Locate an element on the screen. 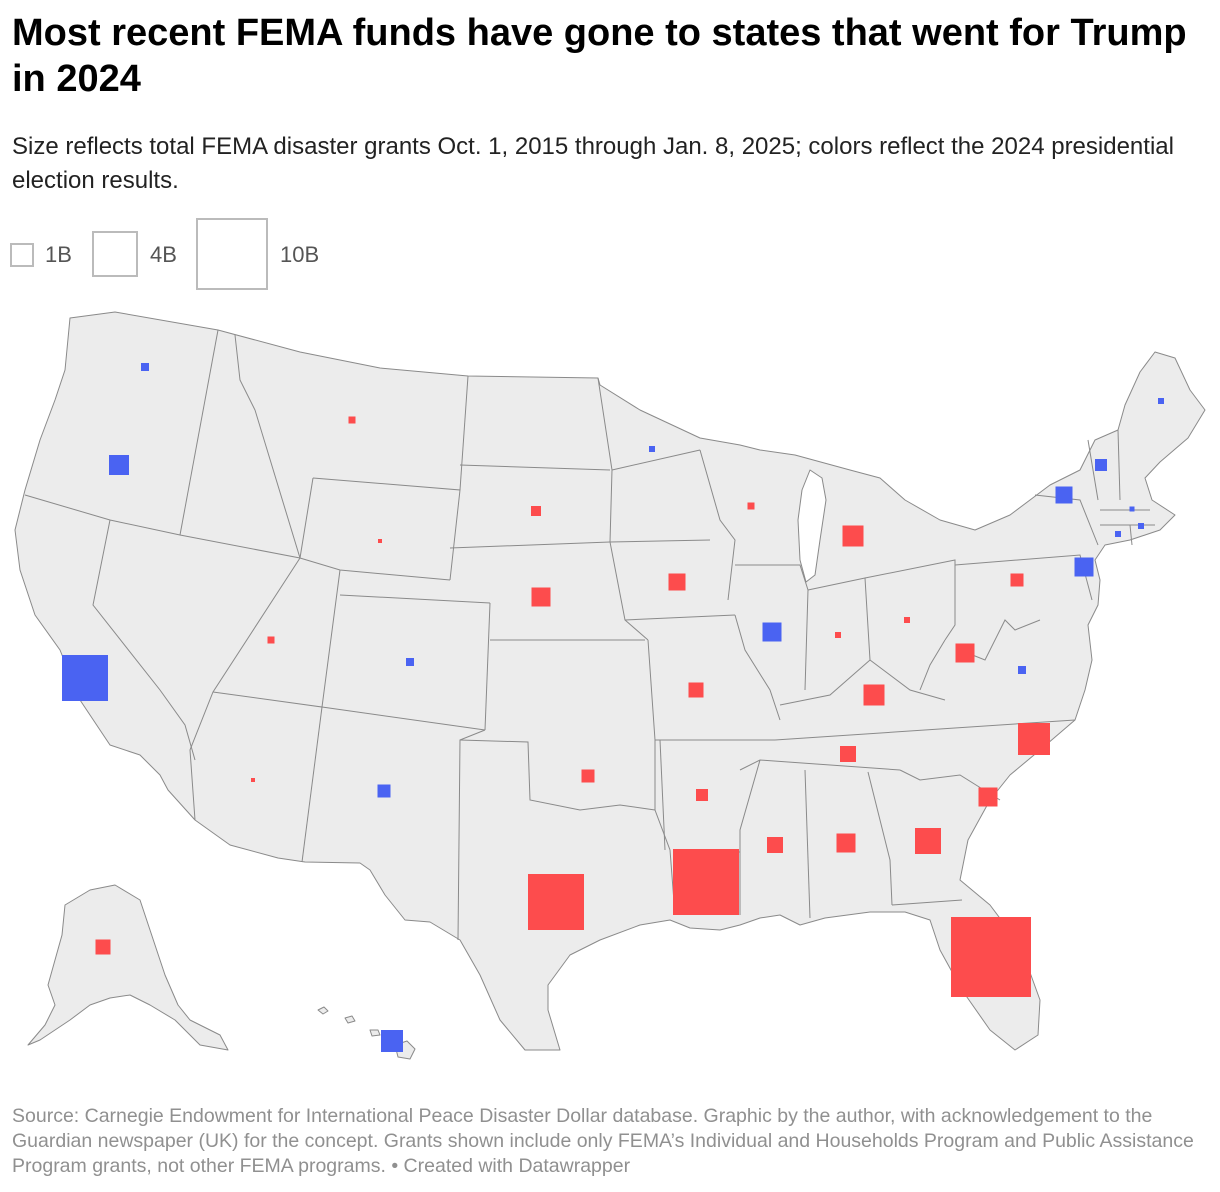 Image resolution: width=1220 pixels, height=1192 pixels. legend-swatch-1b is located at coordinates (22, 255).